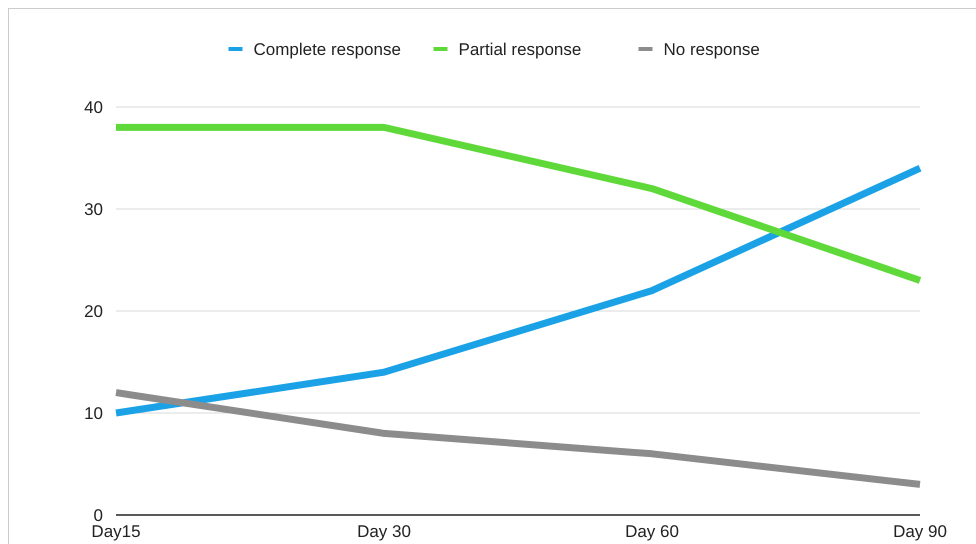  Describe the element at coordinates (712, 49) in the screenshot. I see `legend-label: No response` at that location.